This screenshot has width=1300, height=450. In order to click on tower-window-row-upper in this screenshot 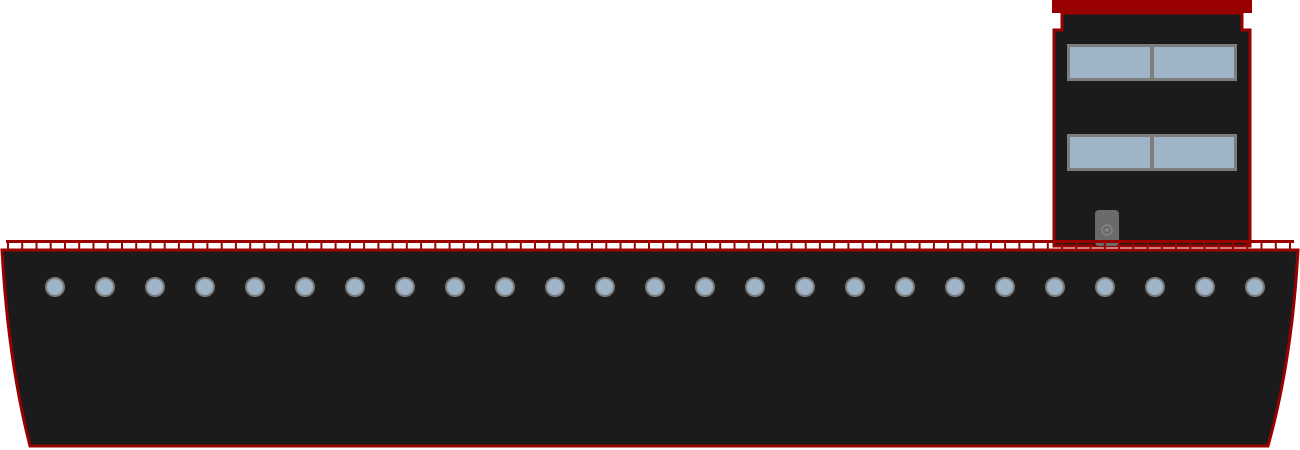, I will do `click(1152, 62)`.